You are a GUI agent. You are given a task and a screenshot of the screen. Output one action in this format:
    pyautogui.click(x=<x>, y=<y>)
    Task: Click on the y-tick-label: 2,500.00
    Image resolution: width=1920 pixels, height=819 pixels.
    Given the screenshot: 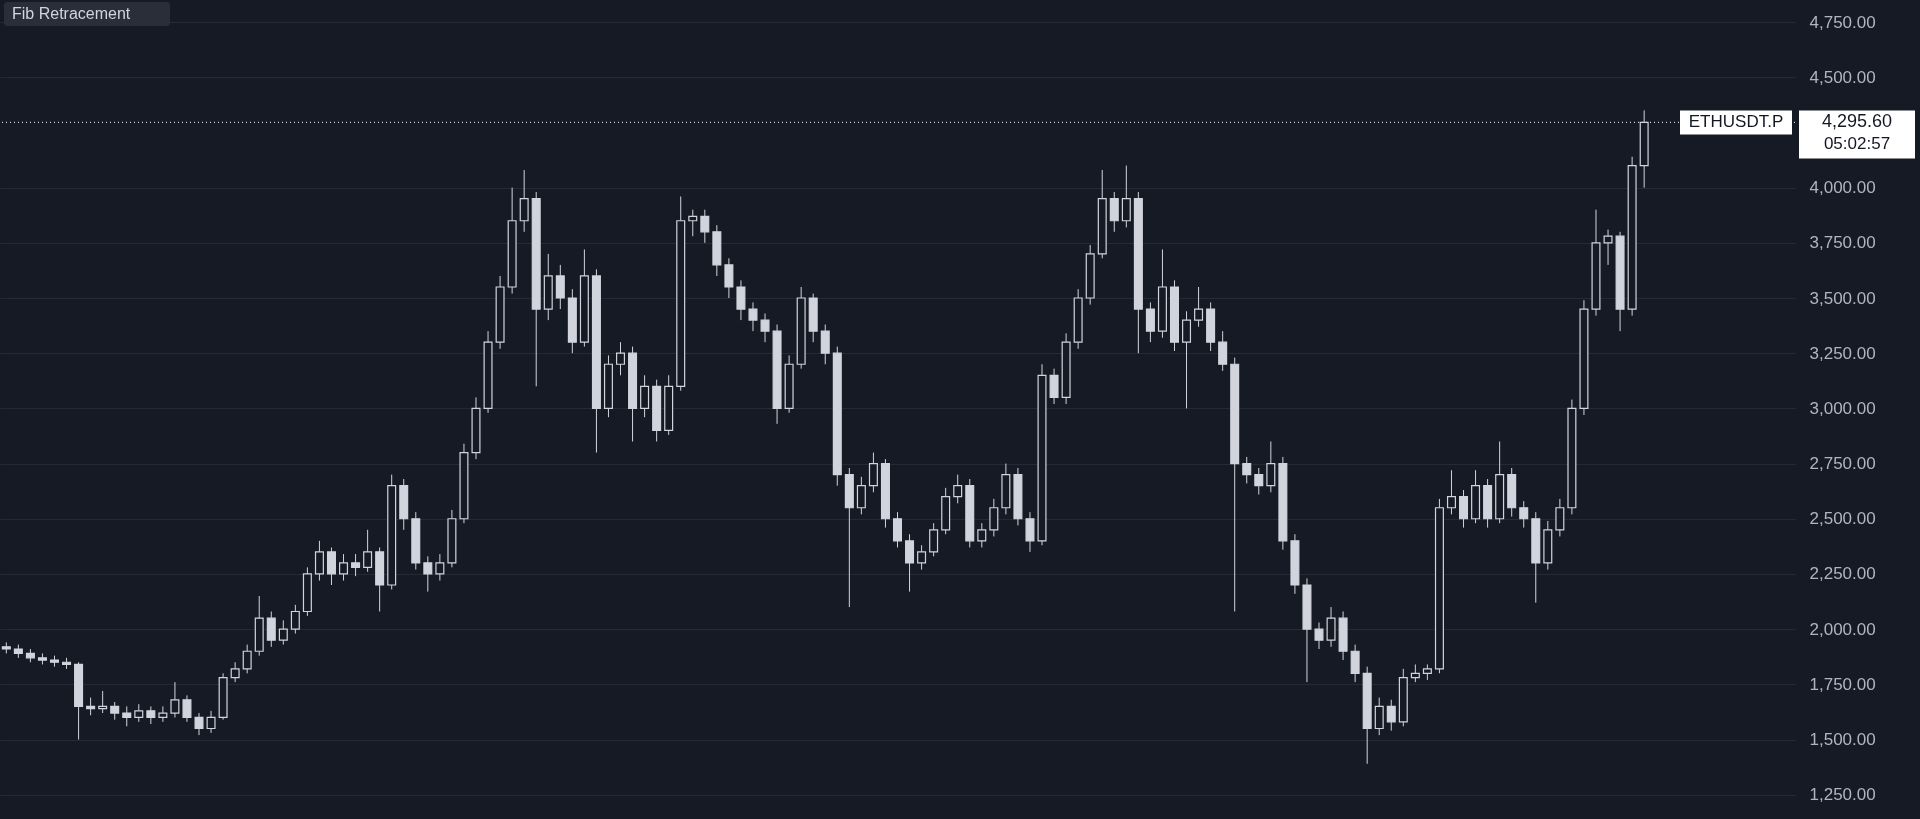 What is the action you would take?
    pyautogui.click(x=1842, y=519)
    